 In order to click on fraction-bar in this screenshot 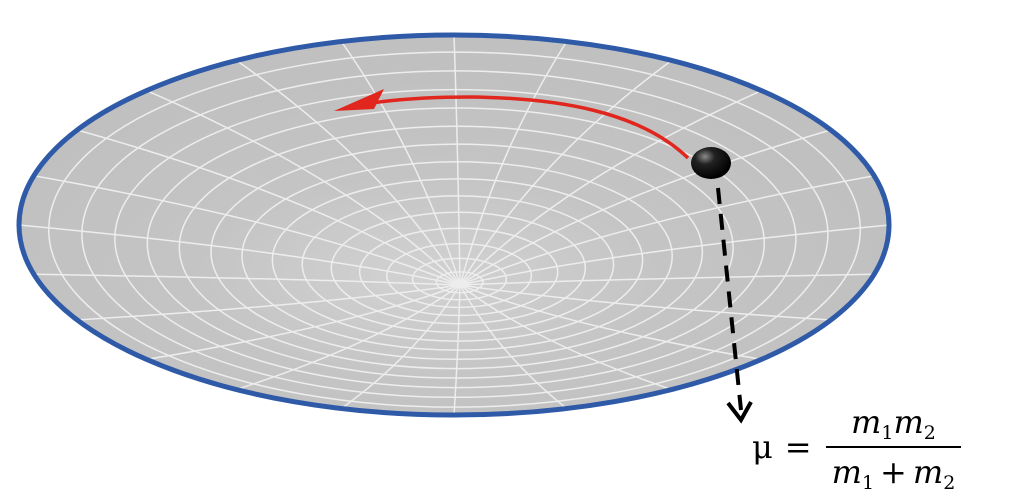, I will do `click(893, 447)`.